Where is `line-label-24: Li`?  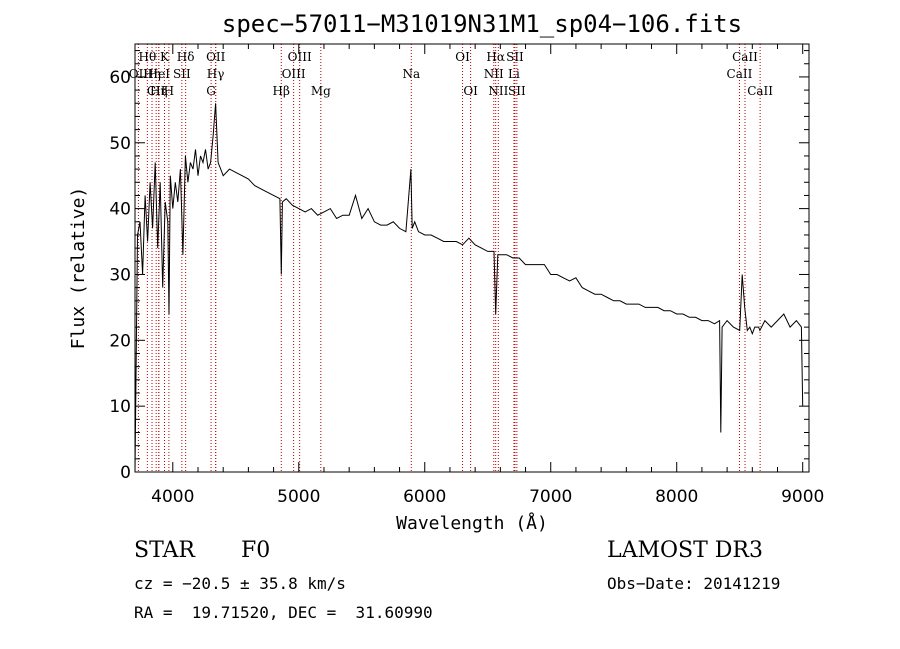
line-label-24: Li is located at coordinates (514, 74).